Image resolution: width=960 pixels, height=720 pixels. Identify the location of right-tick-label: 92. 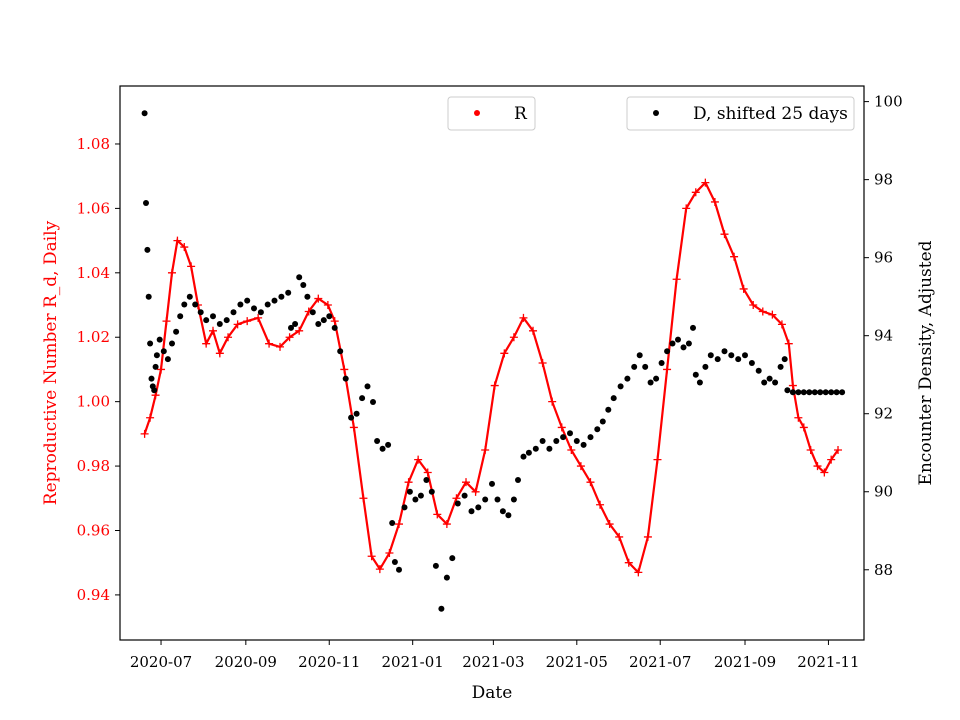
(883, 414).